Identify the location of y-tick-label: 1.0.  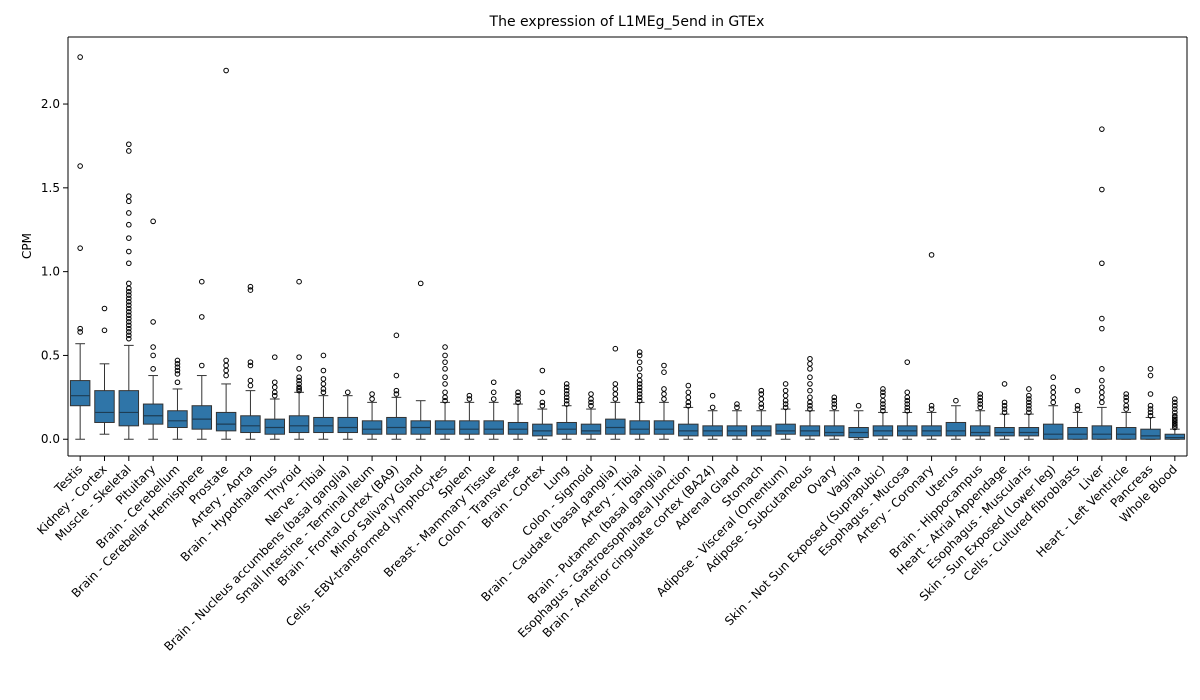
(50, 272).